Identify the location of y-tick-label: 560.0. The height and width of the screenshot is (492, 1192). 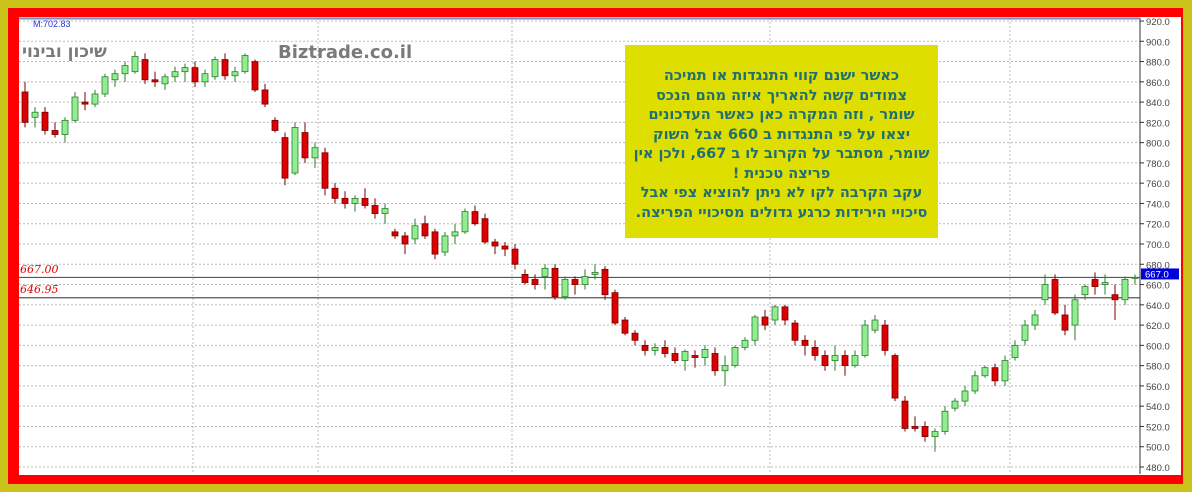
(1158, 387).